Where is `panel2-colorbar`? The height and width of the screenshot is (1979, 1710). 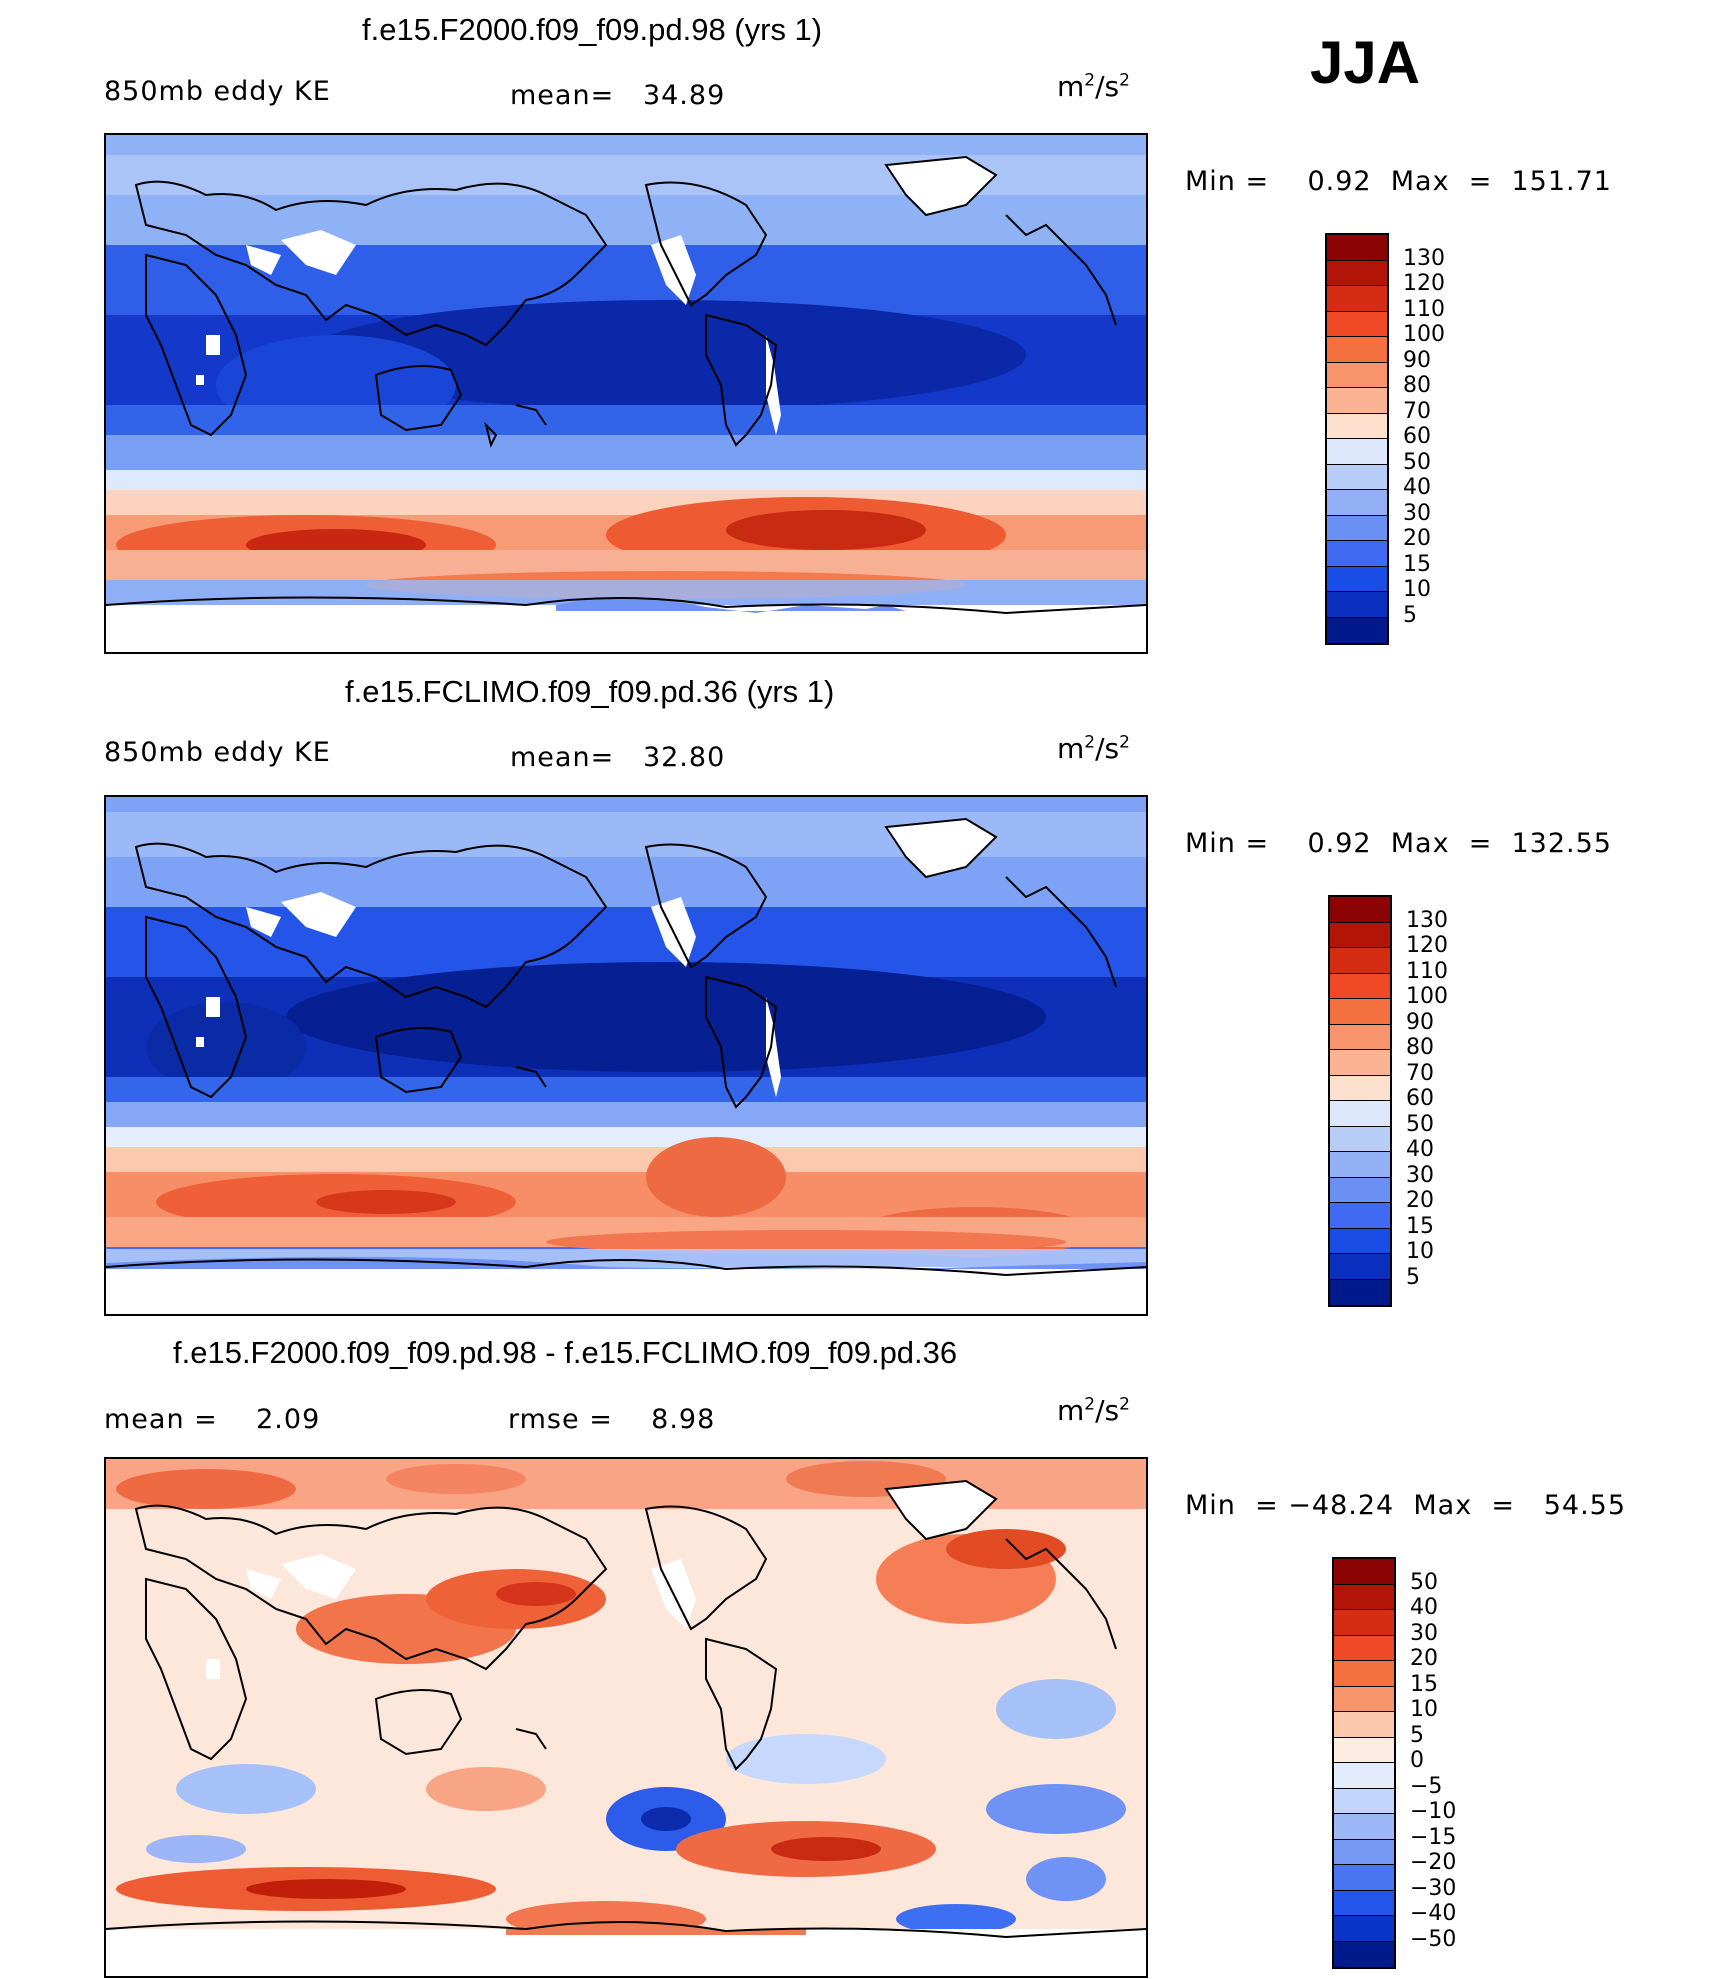 panel2-colorbar is located at coordinates (1360, 1101).